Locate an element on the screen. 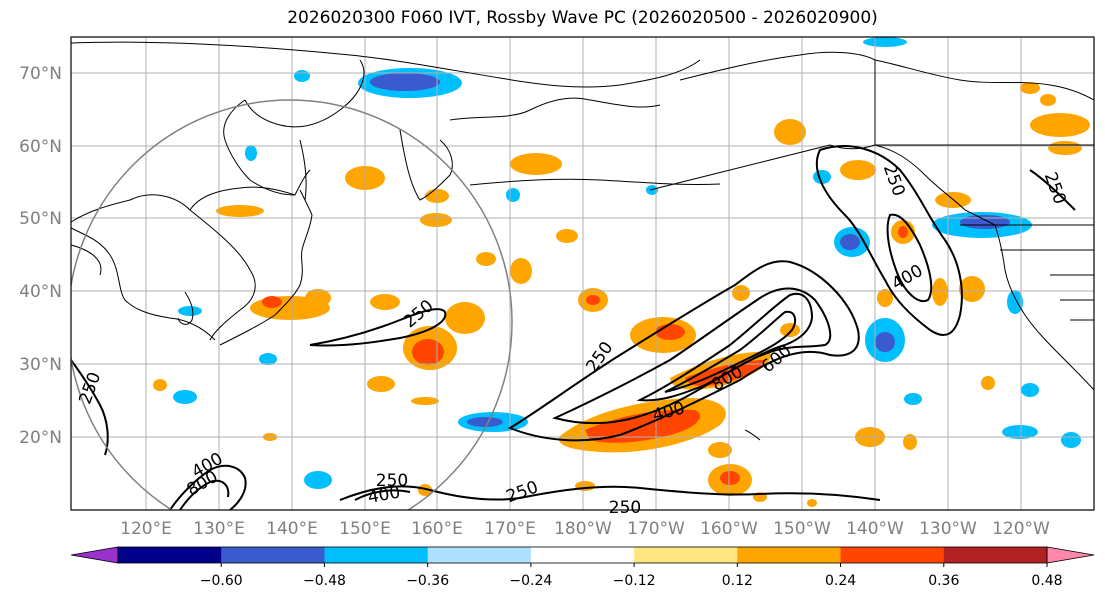 The height and width of the screenshot is (604, 1105). contour-400-south2 is located at coordinates (382, 495).